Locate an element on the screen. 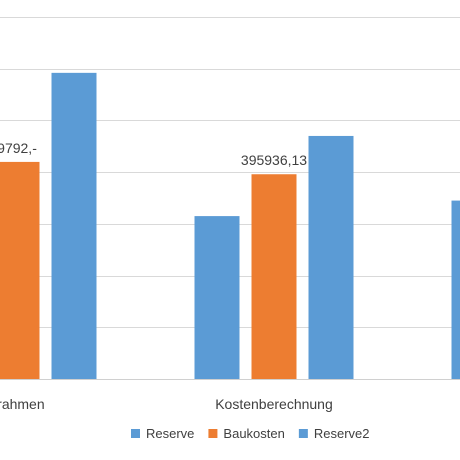 The height and width of the screenshot is (460, 460). legend-item-reserve: Reserve is located at coordinates (162, 433).